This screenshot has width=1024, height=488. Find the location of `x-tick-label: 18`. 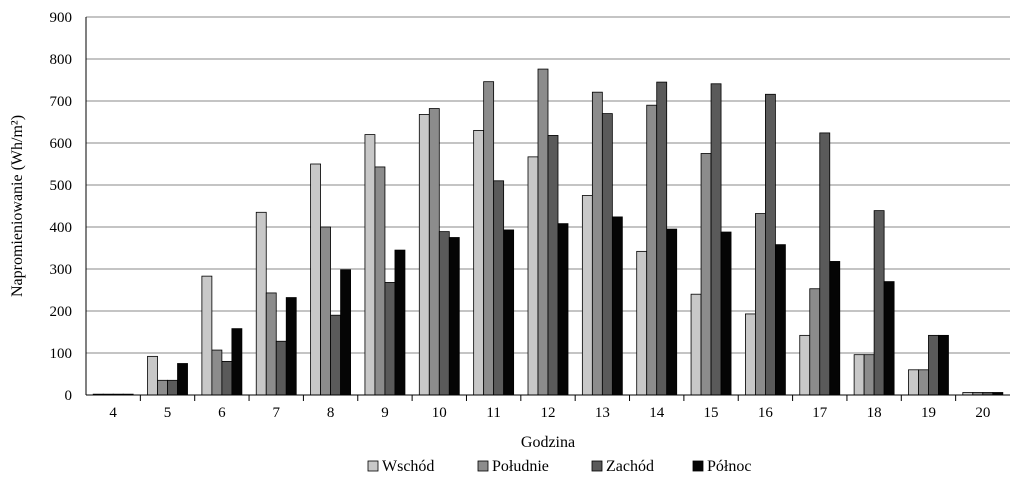

x-tick-label: 18 is located at coordinates (874, 413).